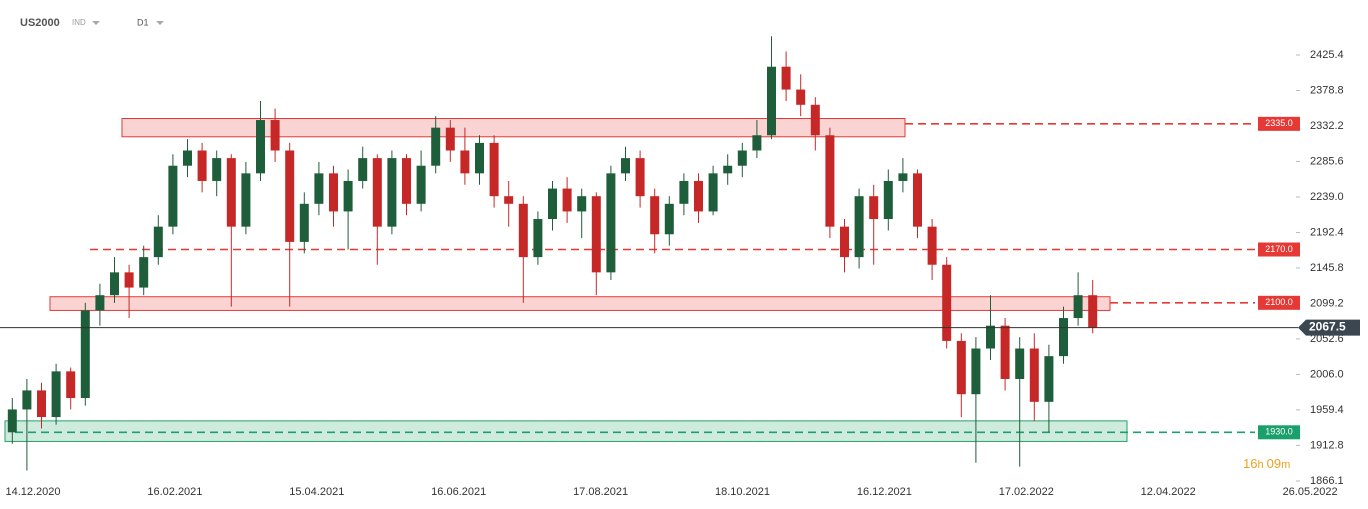 The image size is (1368, 509). What do you see at coordinates (1327, 90) in the screenshot?
I see `y-tick-label: 2378.8` at bounding box center [1327, 90].